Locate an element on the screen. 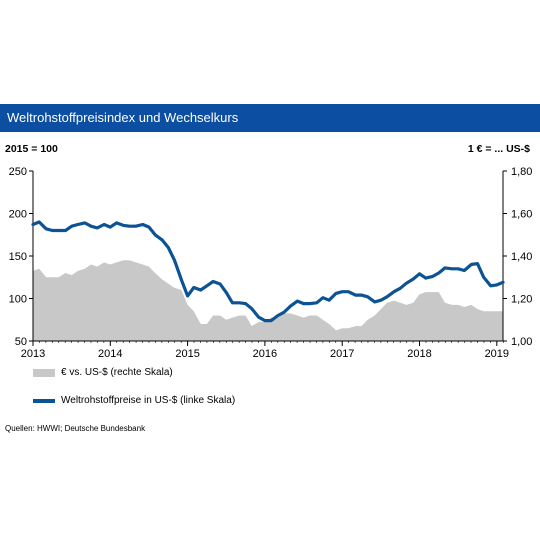 The height and width of the screenshot is (540, 540). left-tick-label: 250 is located at coordinates (18, 172).